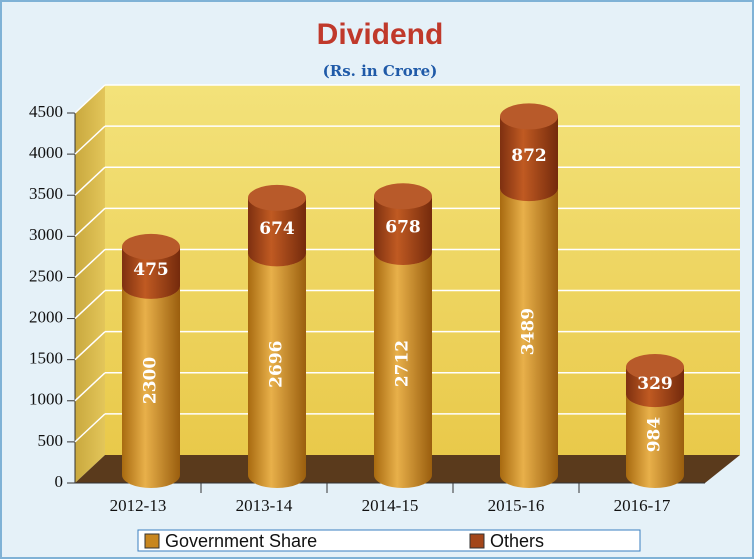  What do you see at coordinates (241, 541) in the screenshot?
I see `legend-label: Government Share` at bounding box center [241, 541].